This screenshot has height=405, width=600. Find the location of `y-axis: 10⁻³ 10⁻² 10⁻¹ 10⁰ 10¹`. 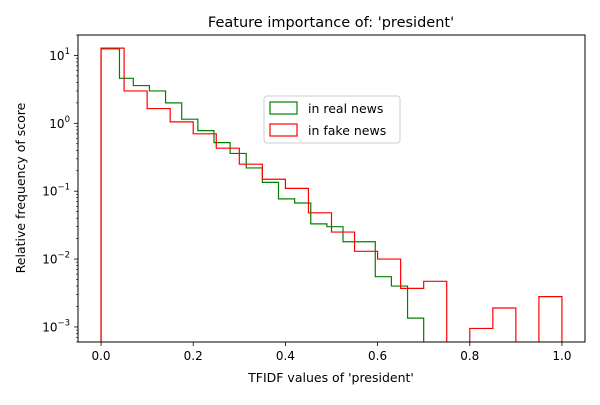

y-axis: 10⁻³ 10⁻² 10⁻¹ 10⁰ 10¹ is located at coordinates (60, 188).